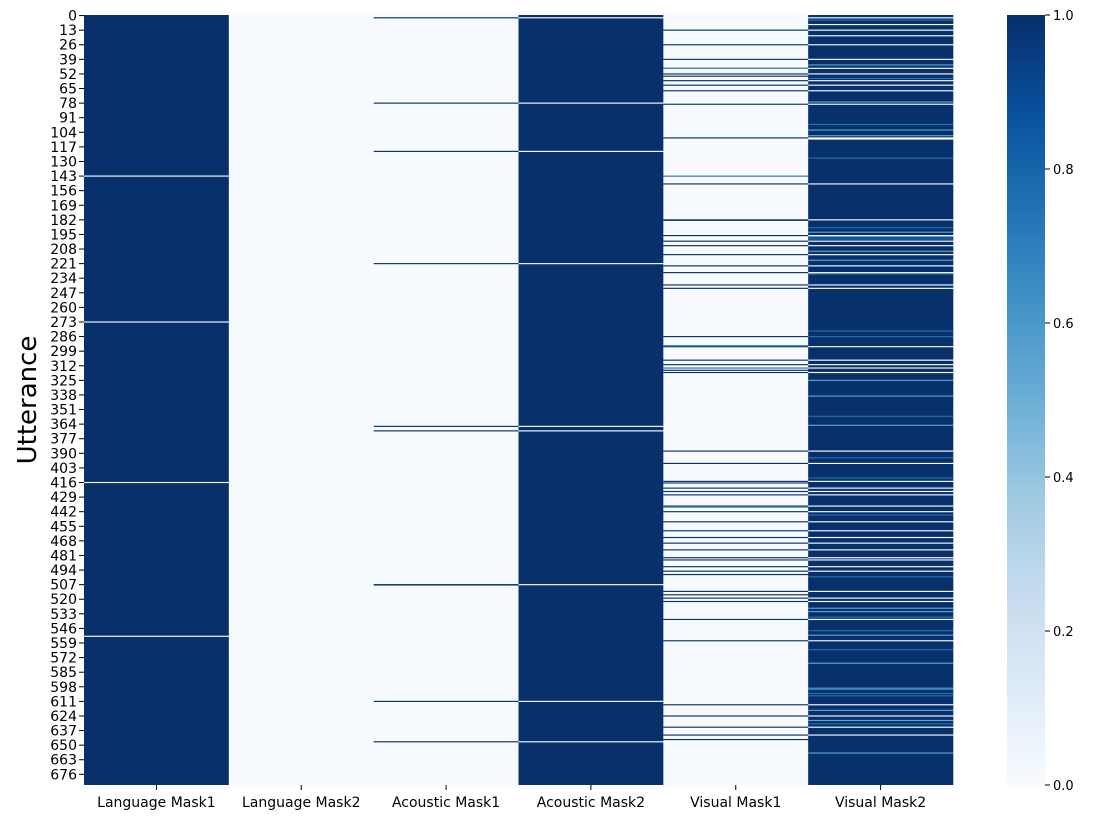 The image size is (1110, 821). Describe the element at coordinates (28, 400) in the screenshot. I see `y-axis-label: Utterance` at that location.